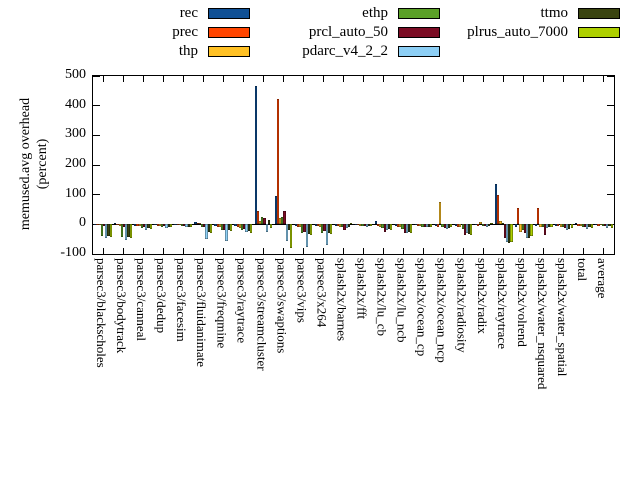 Image resolution: width=640 pixels, height=480 pixels. I want to click on x-category-label: parsec3/dedup, so click(162, 296).